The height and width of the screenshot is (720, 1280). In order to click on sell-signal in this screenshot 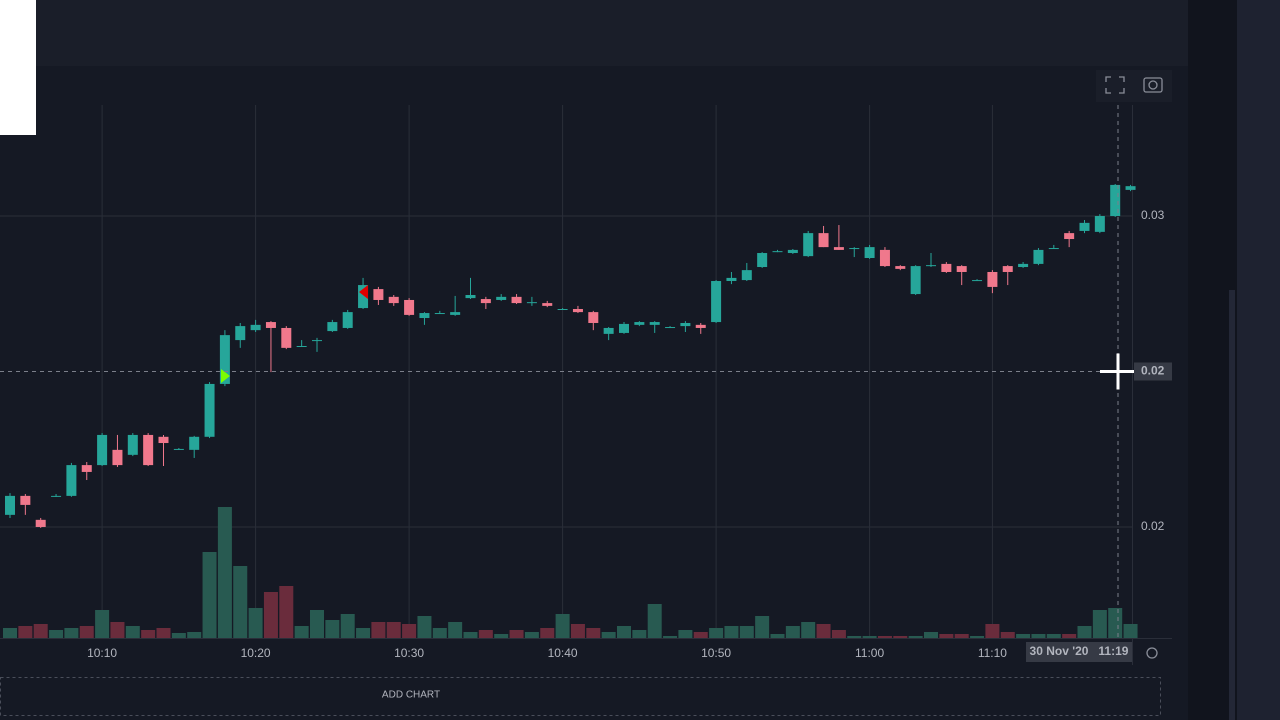, I will do `click(363, 292)`.